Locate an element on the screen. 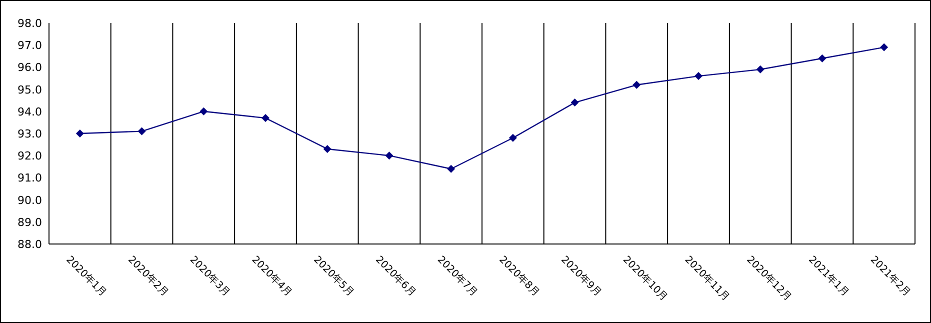 This screenshot has height=323, width=931. y-tick-label: 97.0 is located at coordinates (30, 45).